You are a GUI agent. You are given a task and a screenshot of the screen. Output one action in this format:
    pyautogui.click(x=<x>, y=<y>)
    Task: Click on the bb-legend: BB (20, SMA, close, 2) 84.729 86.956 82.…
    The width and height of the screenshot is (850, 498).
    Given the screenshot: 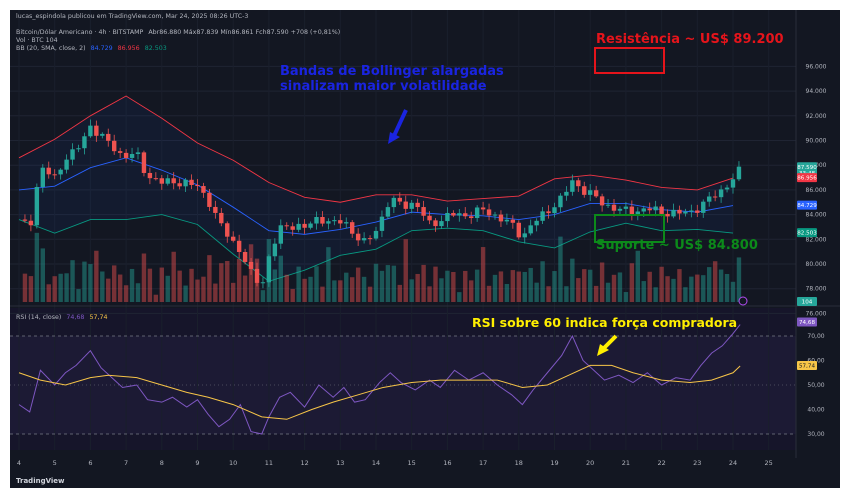 What is the action you would take?
    pyautogui.click(x=93, y=49)
    